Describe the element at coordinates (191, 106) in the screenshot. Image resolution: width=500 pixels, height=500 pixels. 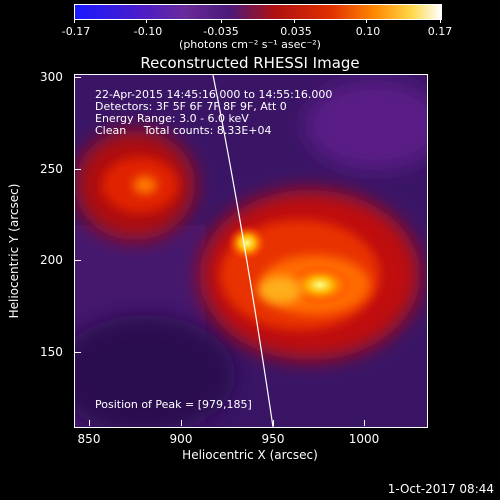
I see `info-detectors: Detectors: 3F 5F 6F 7F 8F 9F, Att 0` at that location.